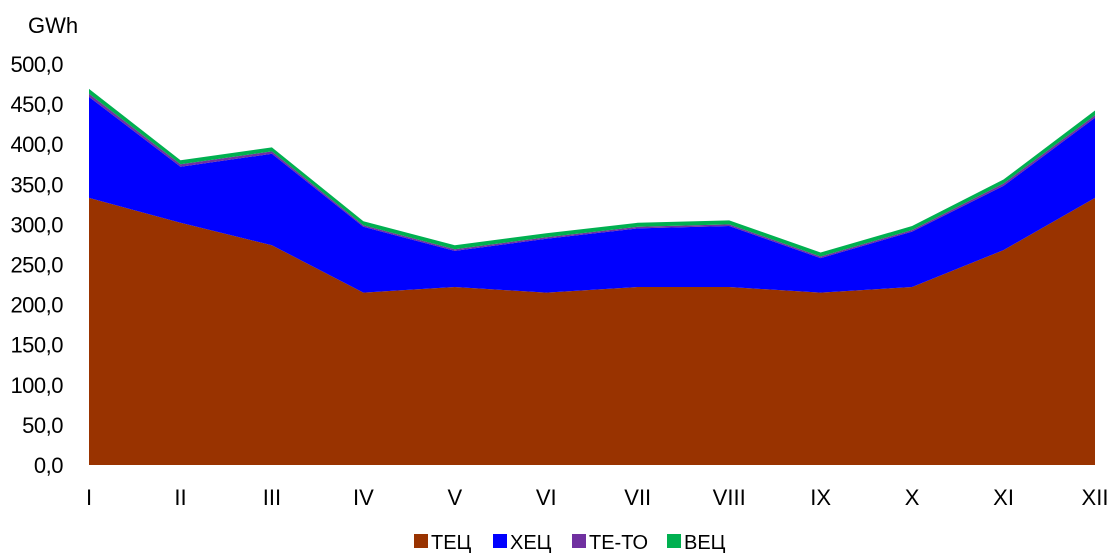 Image resolution: width=1115 pixels, height=554 pixels. What do you see at coordinates (36, 224) in the screenshot?
I see `y-tick-label: 300,0` at bounding box center [36, 224].